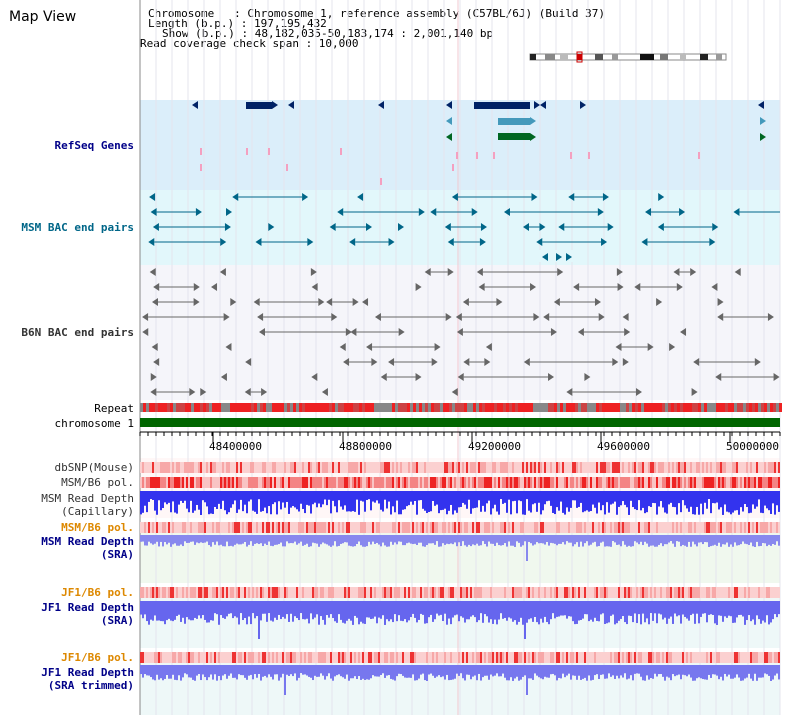 Image resolution: width=800 pixels, height=715 pixels. Describe the element at coordinates (87, 548) in the screenshot. I see `track-label-msm-depth-sra: MSM Read Depth (SRA)` at that location.